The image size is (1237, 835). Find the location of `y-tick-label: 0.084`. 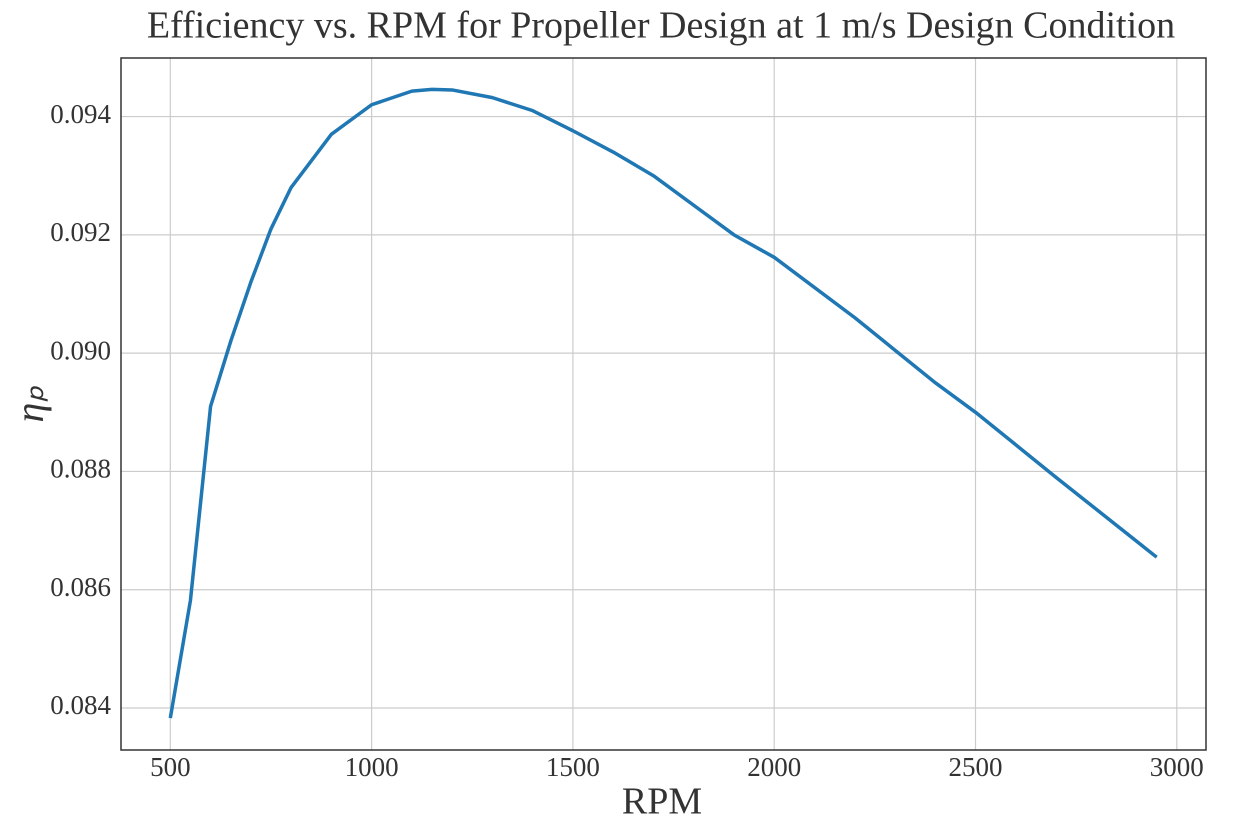

y-tick-label: 0.084 is located at coordinates (80, 705).